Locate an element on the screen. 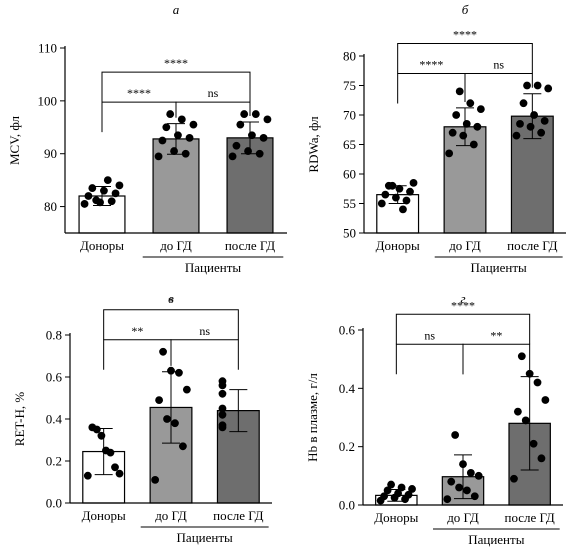  panel-label: а is located at coordinates (176, 9).